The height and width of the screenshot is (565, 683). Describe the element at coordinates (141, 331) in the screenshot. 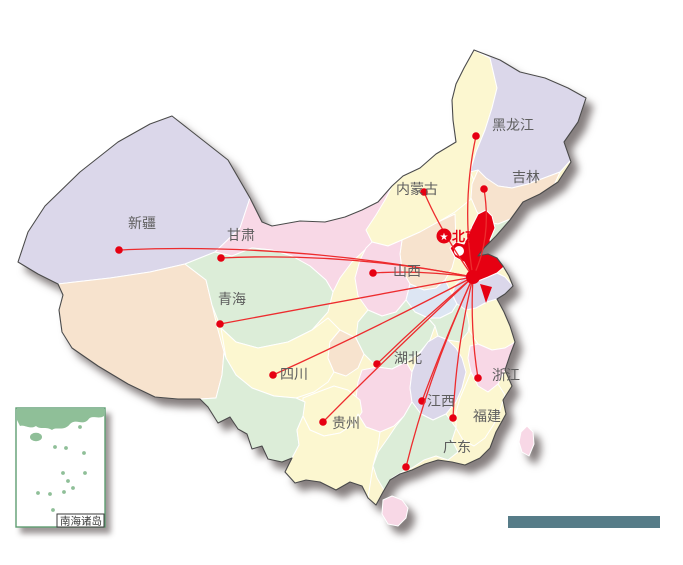

I see `province-tibet` at that location.